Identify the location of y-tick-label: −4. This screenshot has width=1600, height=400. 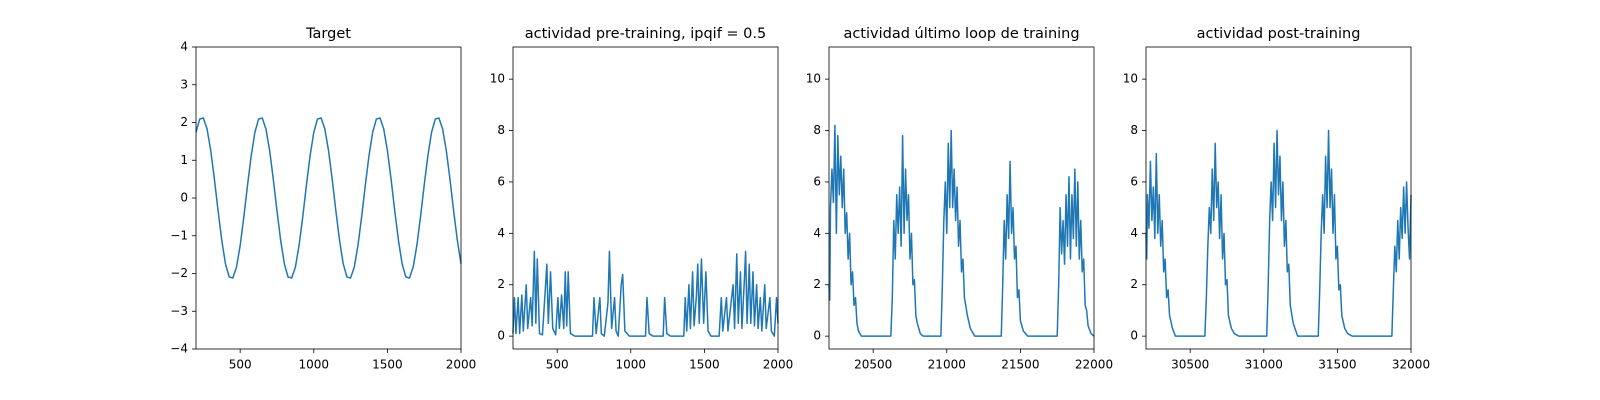
(179, 349).